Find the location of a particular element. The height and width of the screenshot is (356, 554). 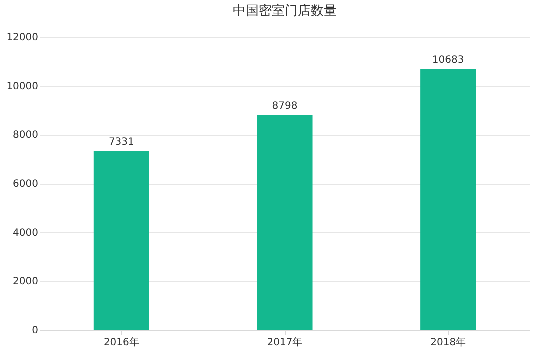

data-label: 10683 is located at coordinates (448, 60).